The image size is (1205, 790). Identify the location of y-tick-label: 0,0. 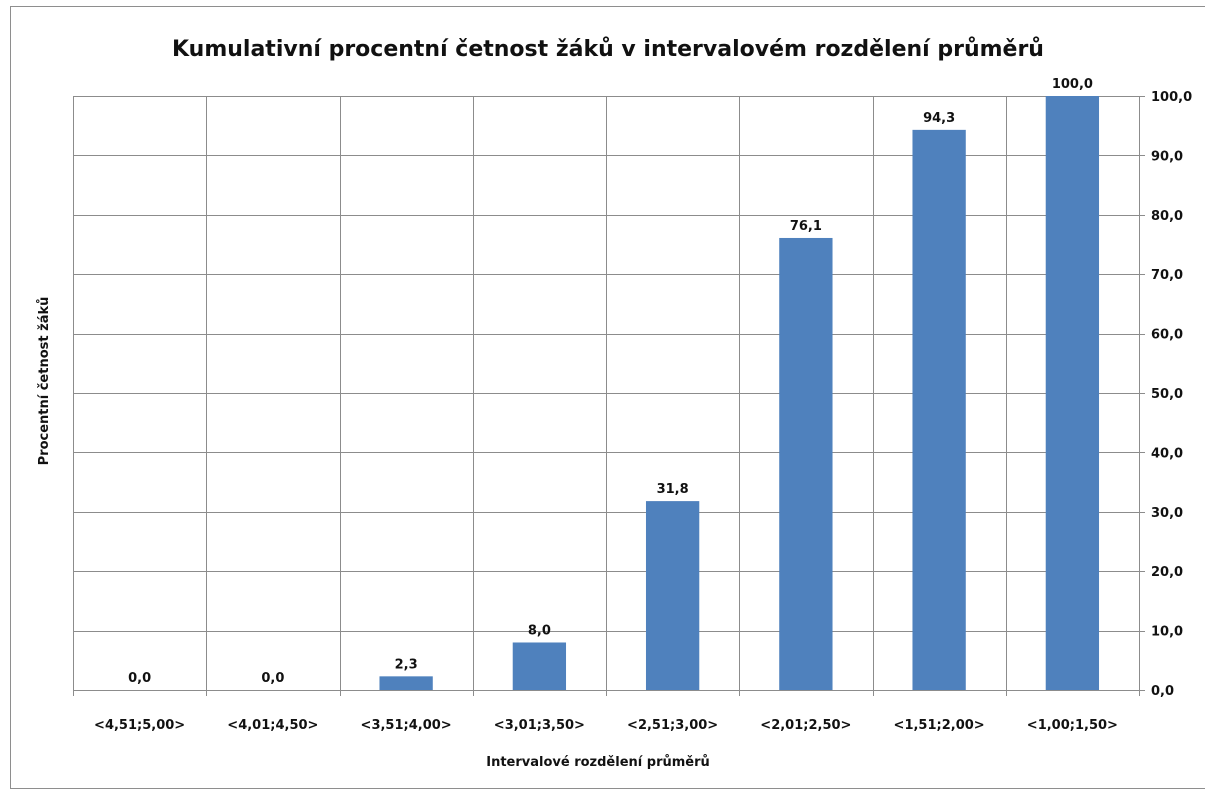
(1162, 691).